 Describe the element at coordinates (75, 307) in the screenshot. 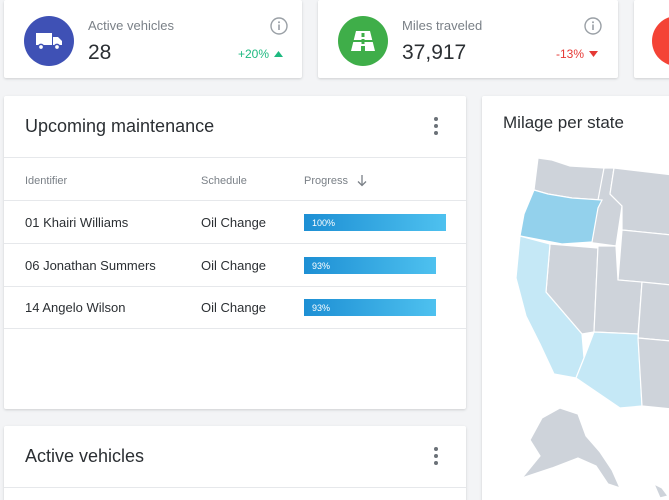

I see `row-identifier: 14 Angelo Wilson` at that location.